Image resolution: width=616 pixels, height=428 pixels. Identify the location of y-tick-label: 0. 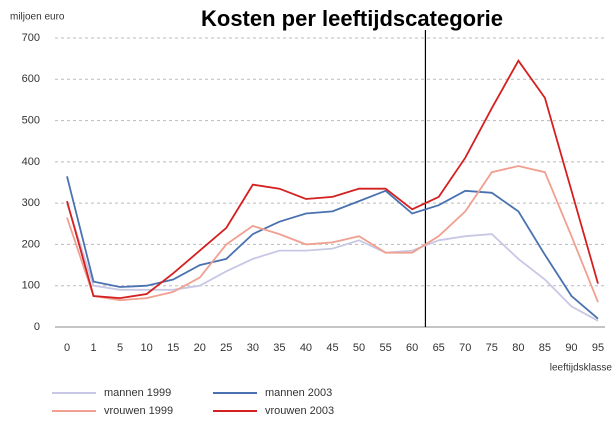
(37, 327).